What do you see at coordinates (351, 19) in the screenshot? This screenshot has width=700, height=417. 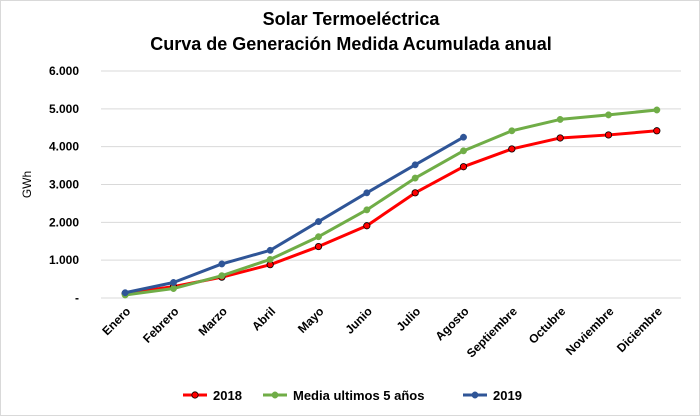 I see `chart-title: Solar Termoeléctrica` at bounding box center [351, 19].